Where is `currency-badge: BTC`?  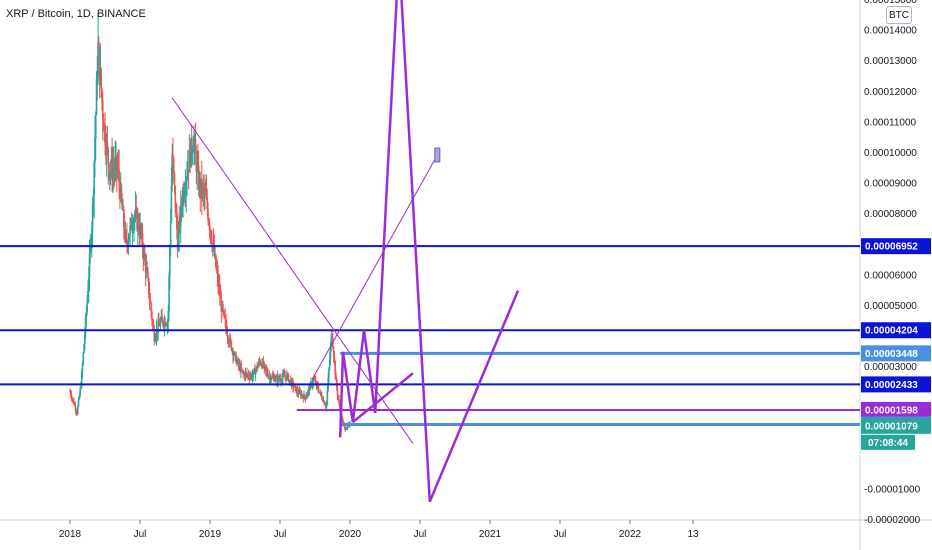 currency-badge: BTC is located at coordinates (899, 15).